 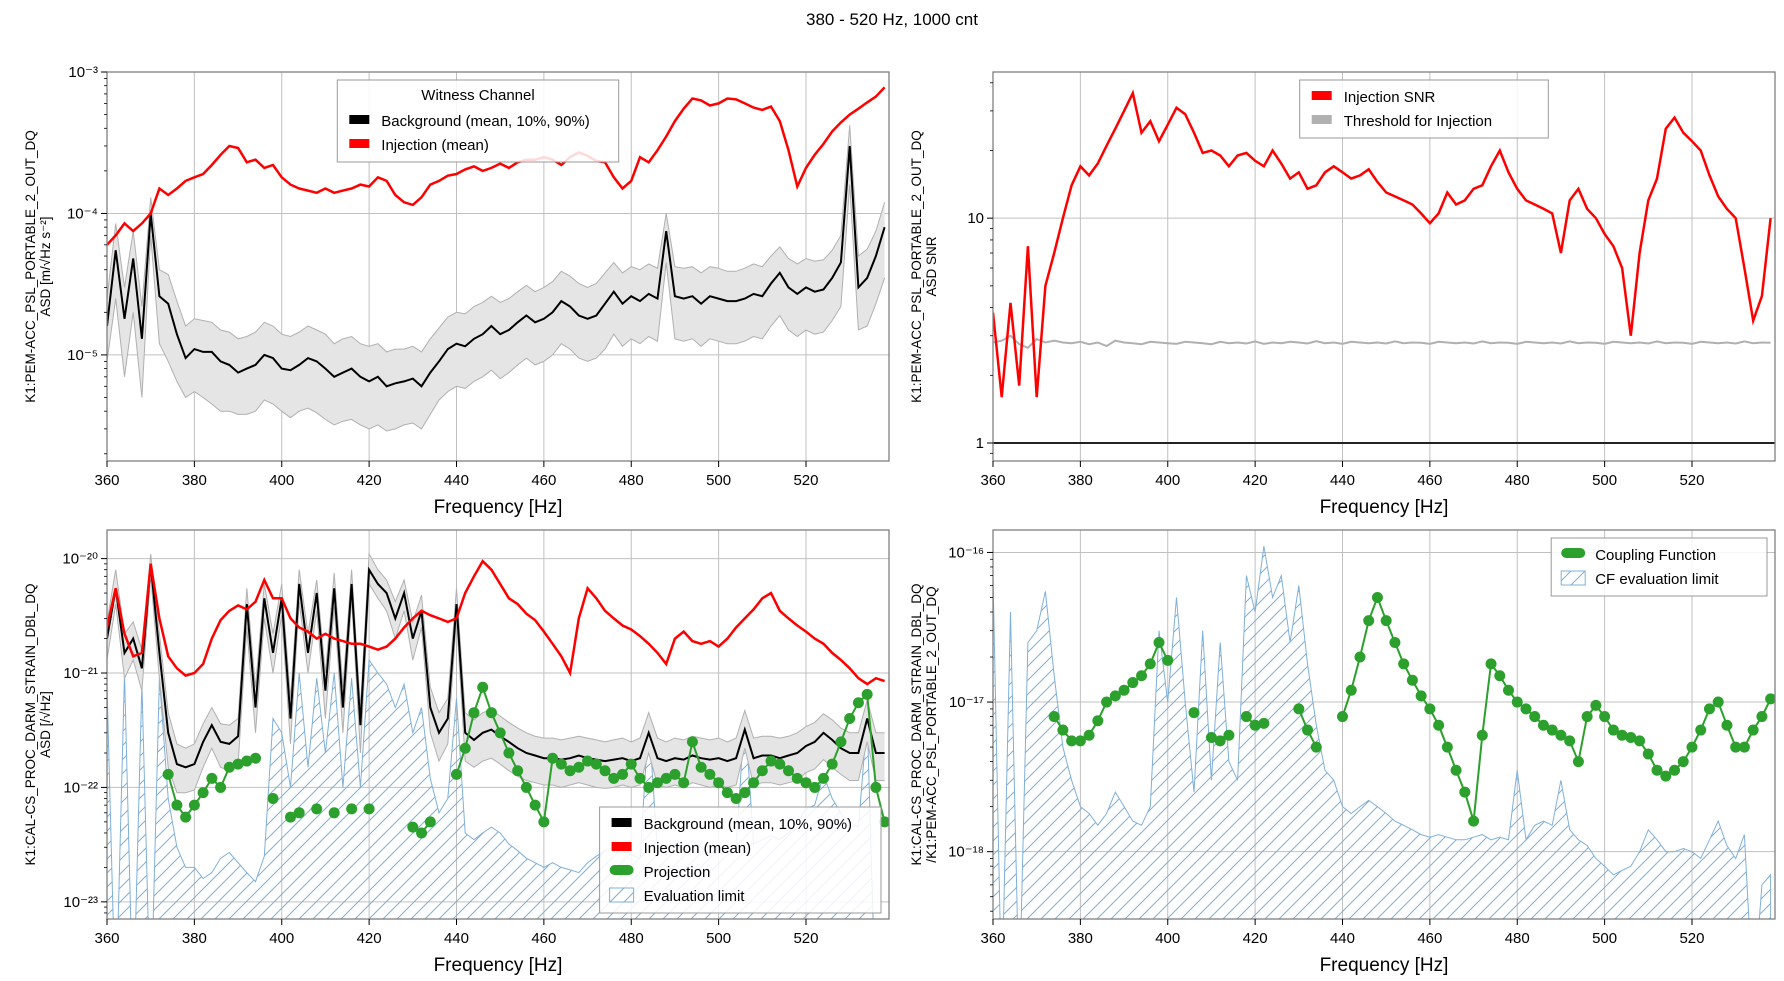 I want to click on y-axis-label: K1:CAL-CS_PROC_DARM_STRAIN_DBL_DQ, so click(x=916, y=724).